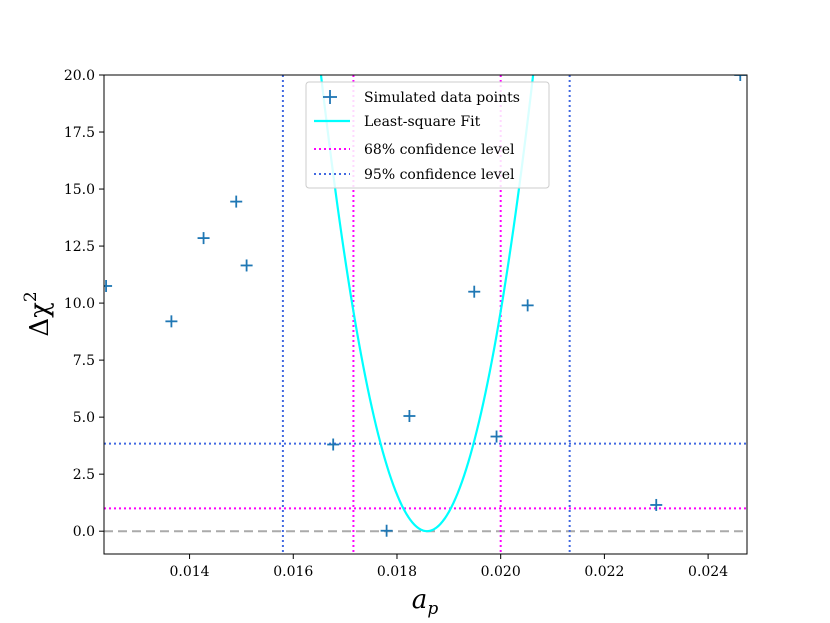  What do you see at coordinates (422, 122) in the screenshot?
I see `legend-label-fit: Least-square Fit` at bounding box center [422, 122].